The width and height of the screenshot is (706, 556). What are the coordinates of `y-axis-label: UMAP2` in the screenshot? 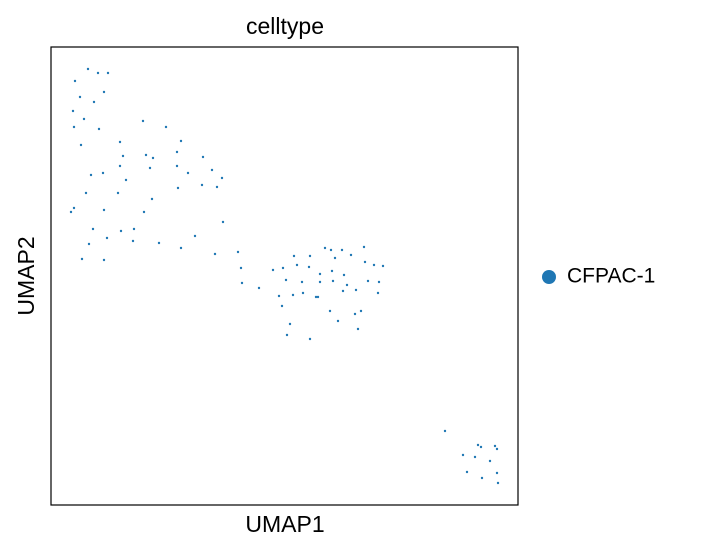 It's located at (26, 275).